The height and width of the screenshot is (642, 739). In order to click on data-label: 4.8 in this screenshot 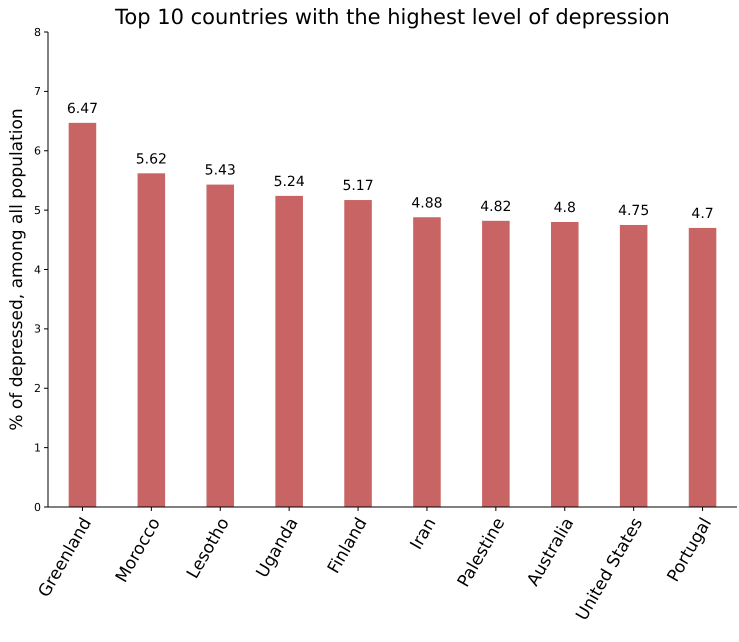, I will do `click(565, 208)`.